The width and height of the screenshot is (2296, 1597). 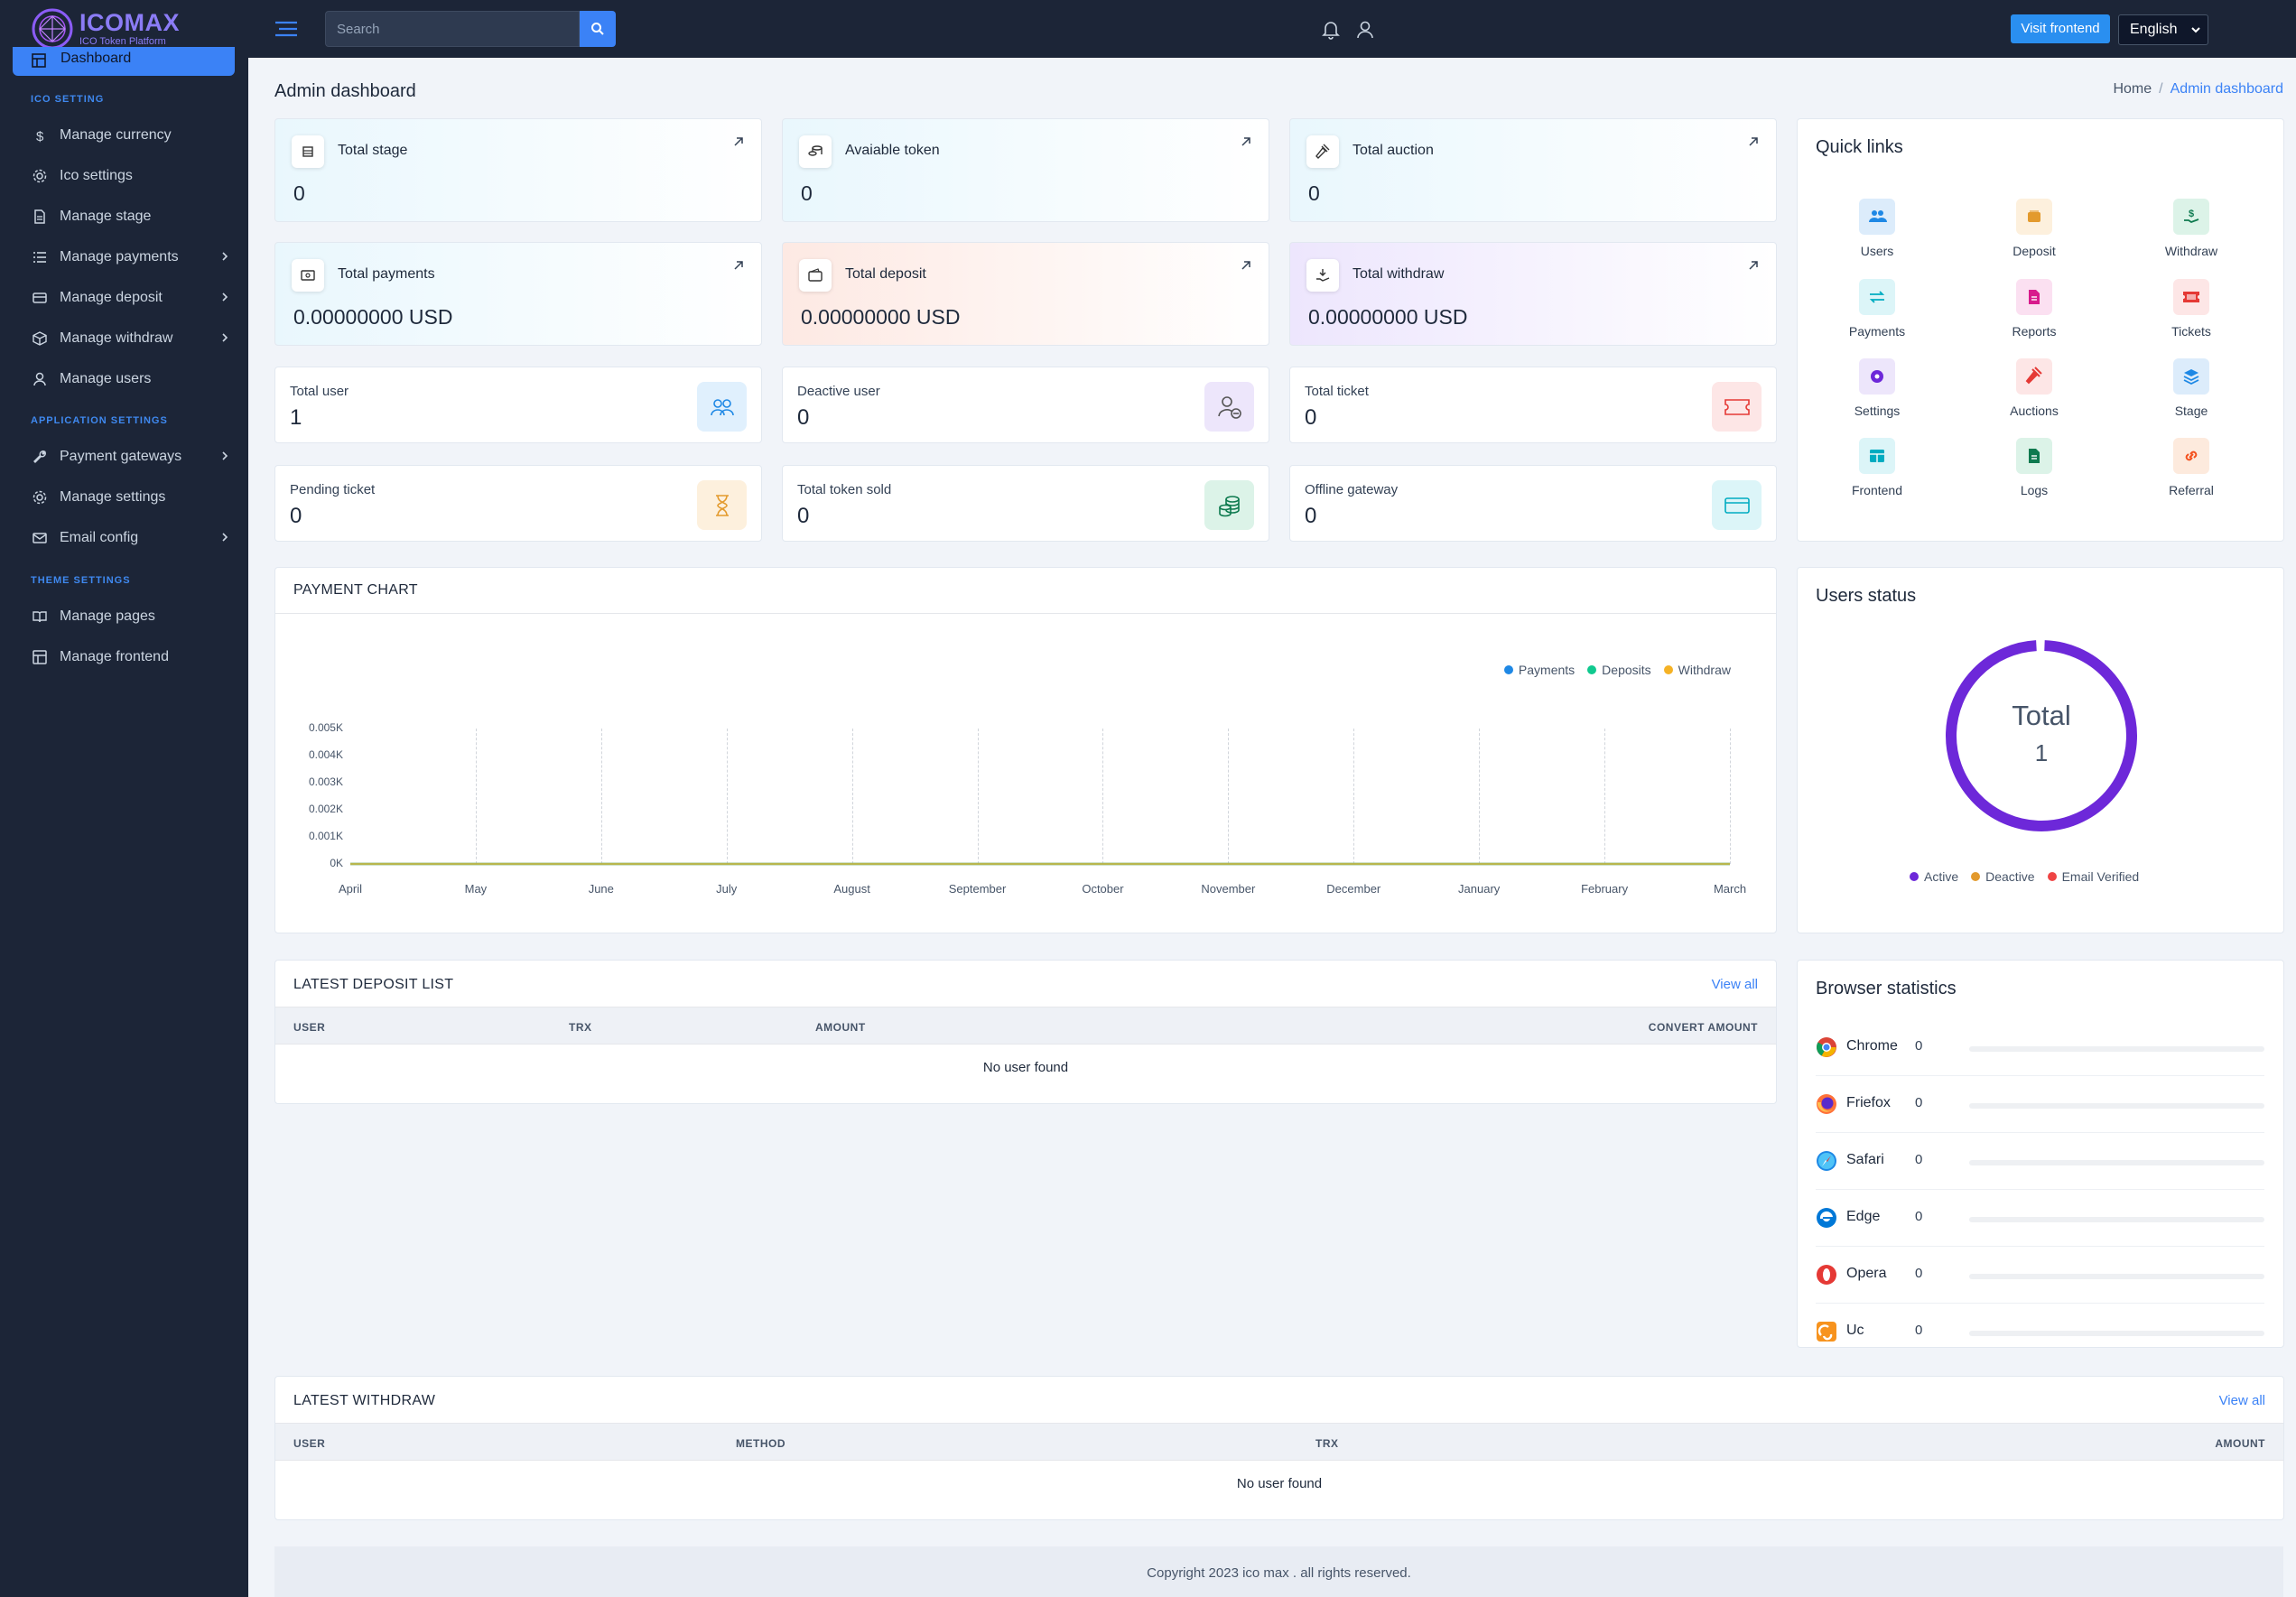 I want to click on y-tick-label: 0.001K, so click(x=325, y=836).